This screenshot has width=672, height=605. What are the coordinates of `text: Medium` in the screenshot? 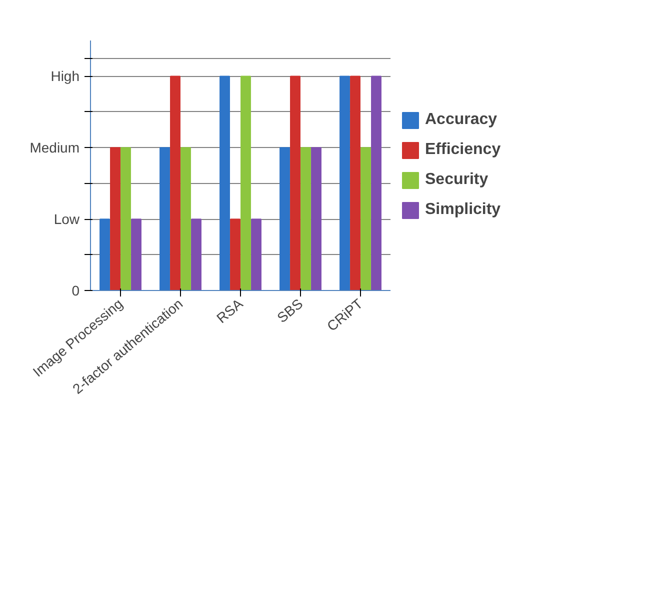 It's located at (55, 148).